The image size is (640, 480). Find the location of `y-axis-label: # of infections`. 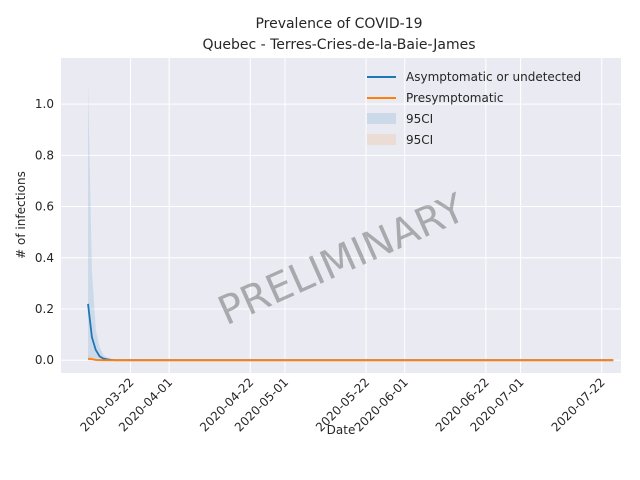

y-axis-label: # of infections is located at coordinates (21, 215).